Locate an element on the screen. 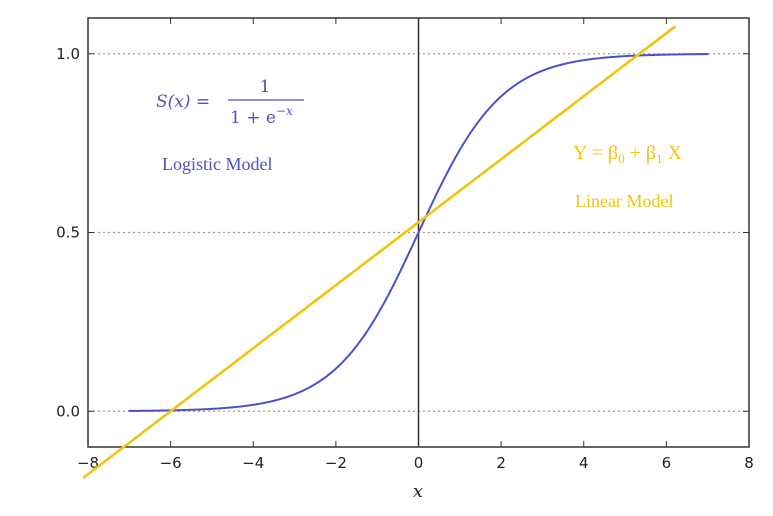  x-tick-label: 2 is located at coordinates (501, 463).